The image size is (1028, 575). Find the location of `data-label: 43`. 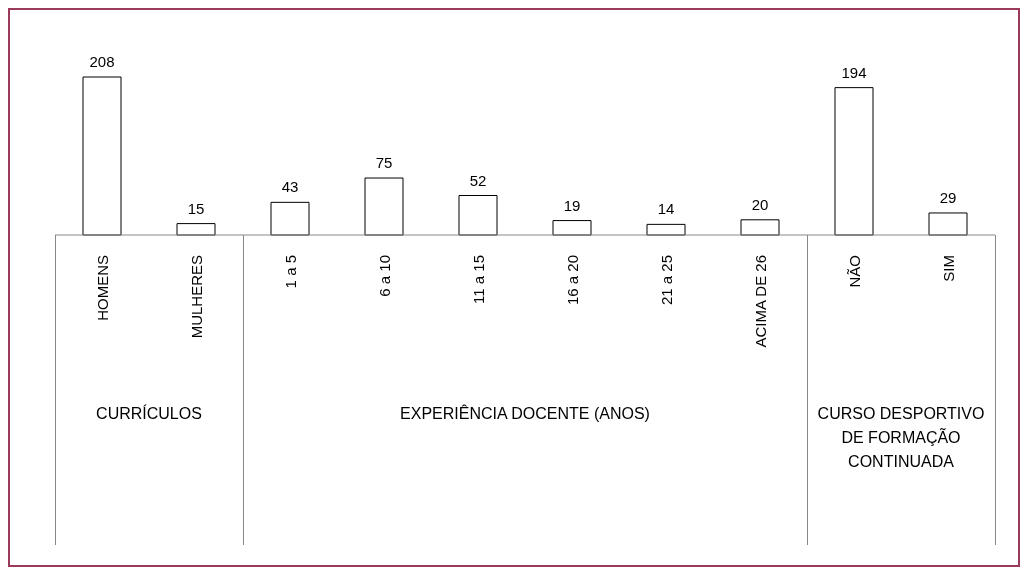

data-label: 43 is located at coordinates (290, 187).